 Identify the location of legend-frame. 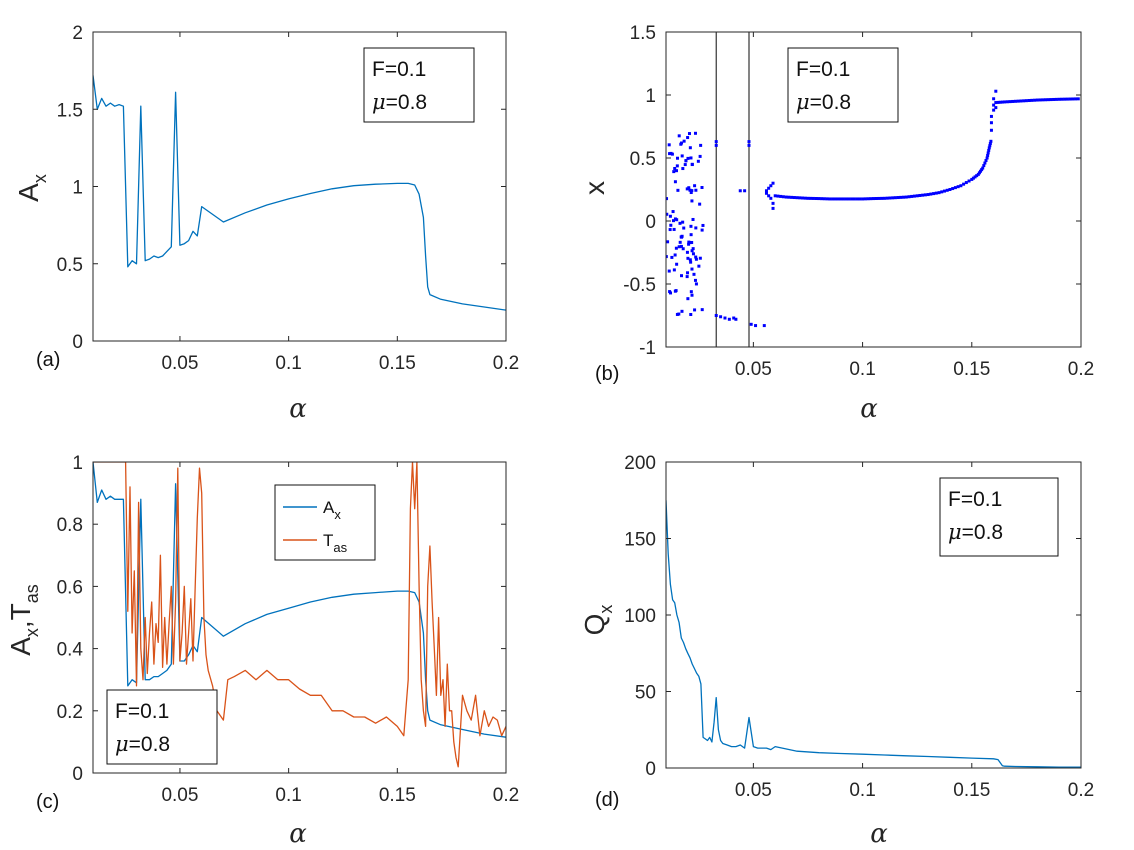
(325, 522).